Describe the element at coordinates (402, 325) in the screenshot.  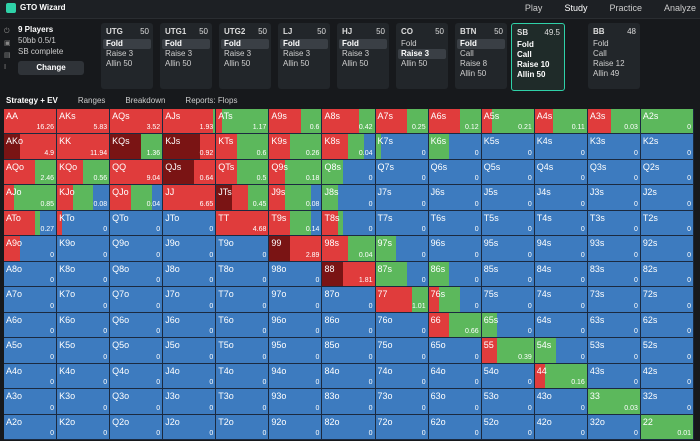
I see `hand-cell: 76o 0` at that location.